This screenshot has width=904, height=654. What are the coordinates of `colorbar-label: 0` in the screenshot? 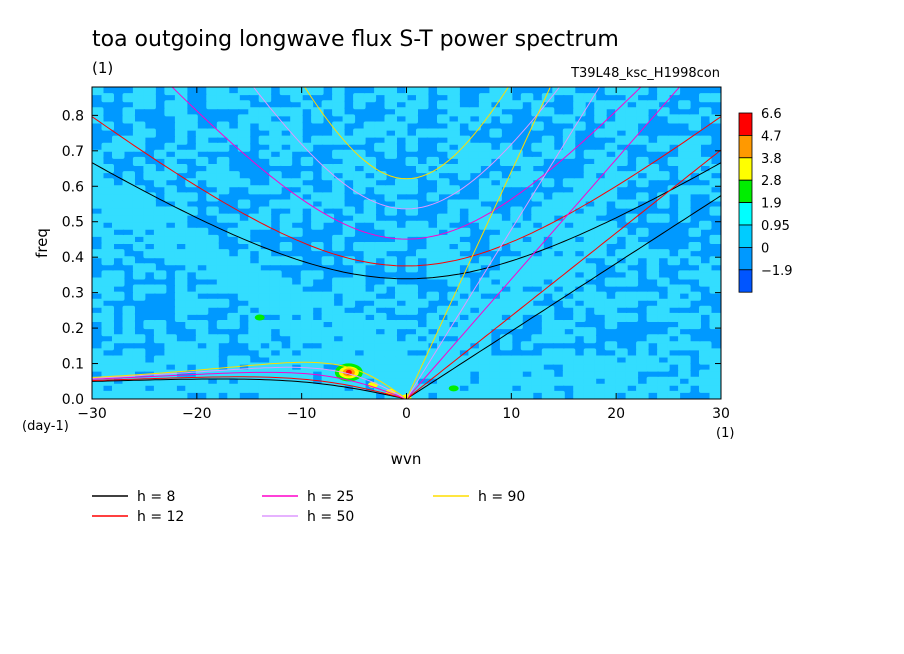 It's located at (765, 248).